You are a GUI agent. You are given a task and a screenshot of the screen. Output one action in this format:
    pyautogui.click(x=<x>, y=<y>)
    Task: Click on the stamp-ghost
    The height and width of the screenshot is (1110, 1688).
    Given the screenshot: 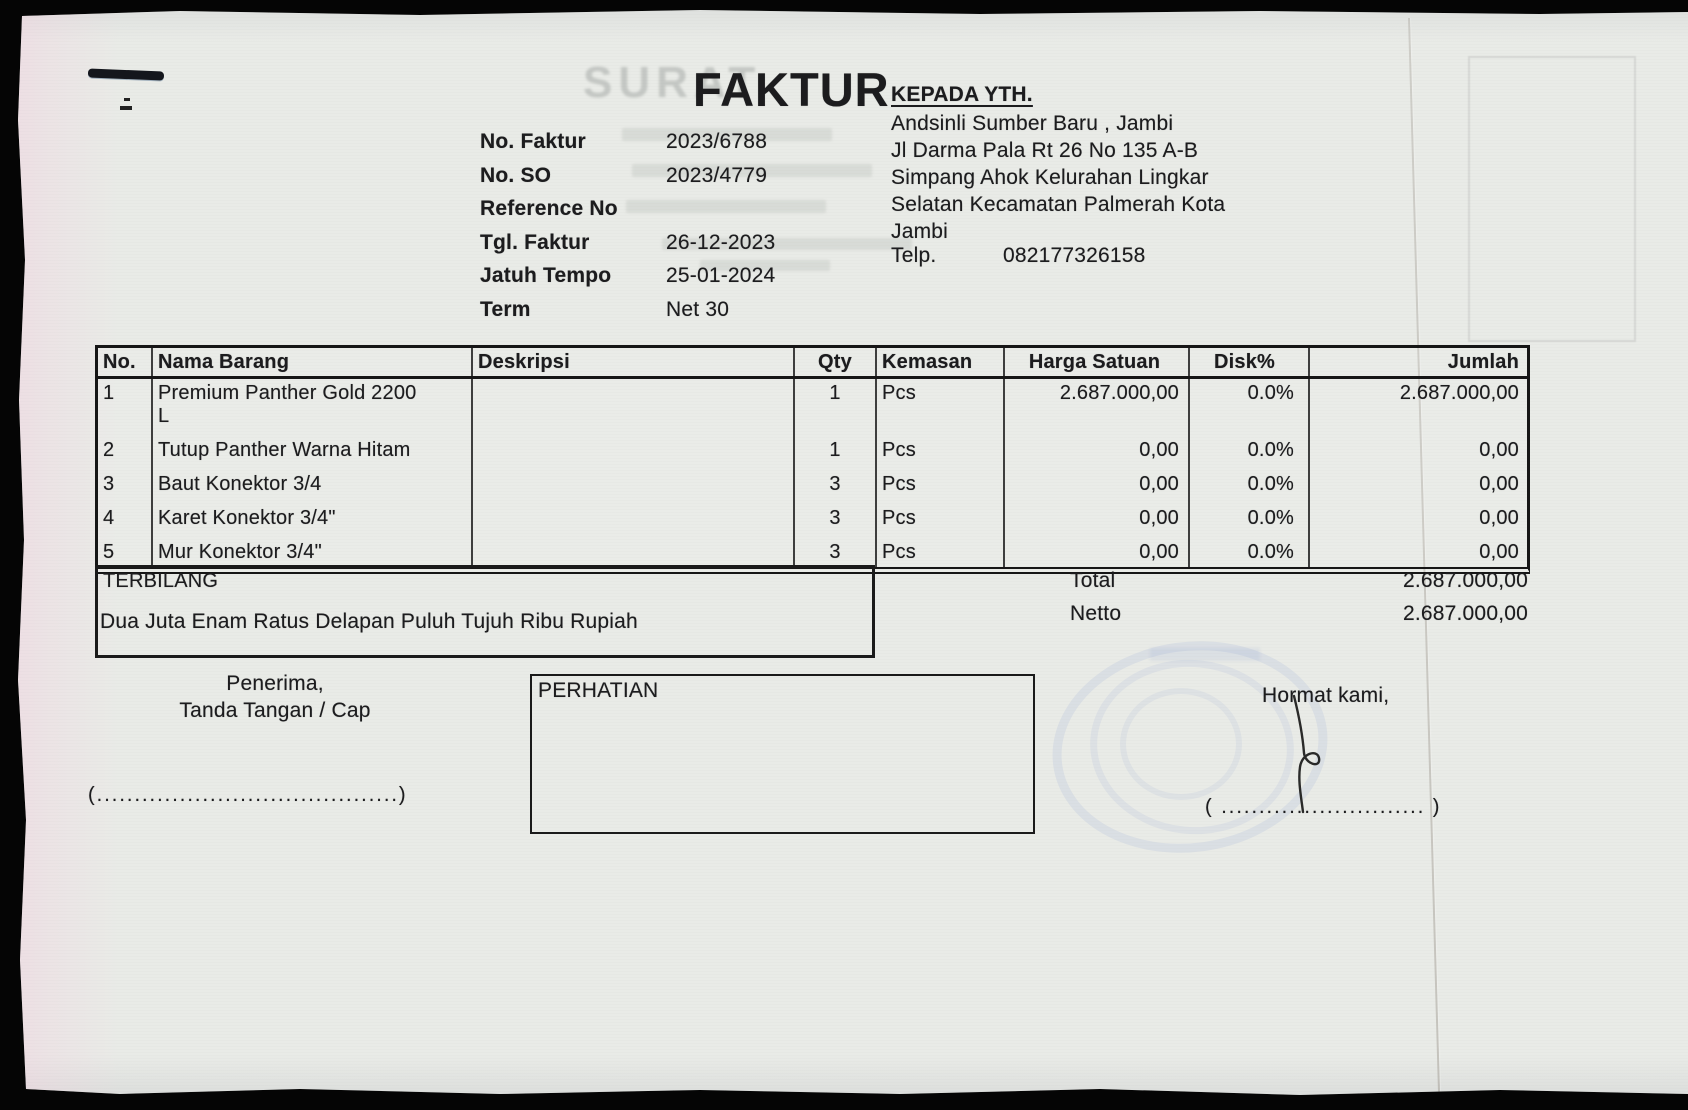 What is the action you would take?
    pyautogui.click(x=1181, y=744)
    